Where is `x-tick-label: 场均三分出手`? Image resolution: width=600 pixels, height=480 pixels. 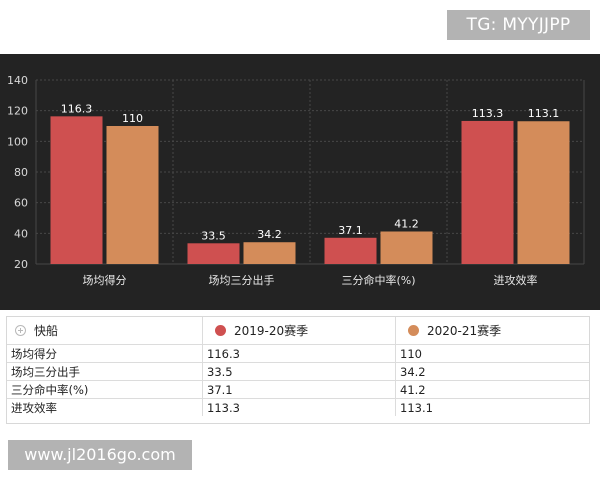 x-tick-label: 场均三分出手 is located at coordinates (242, 280).